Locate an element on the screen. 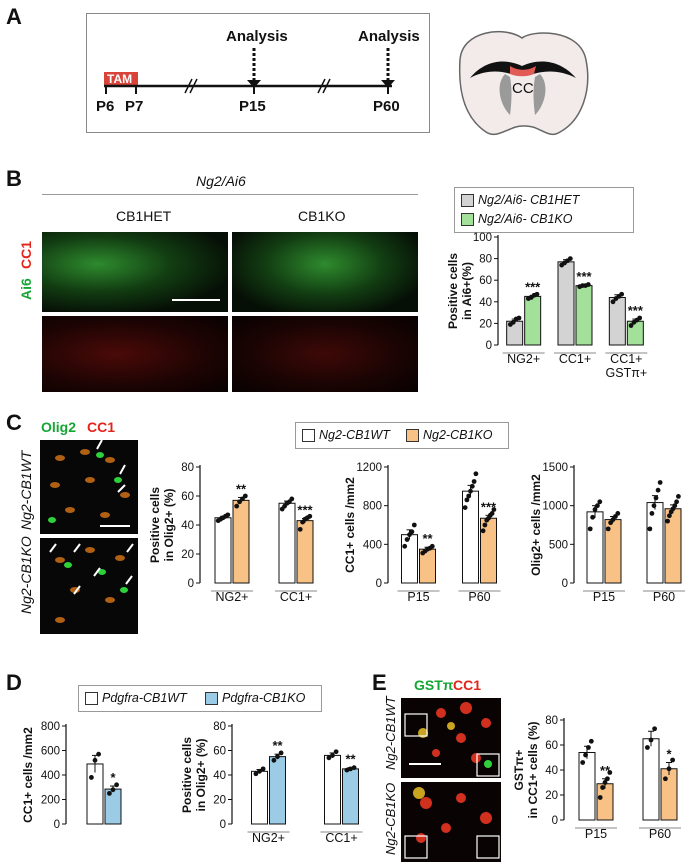  tam-label: TAM is located at coordinates (120, 79).